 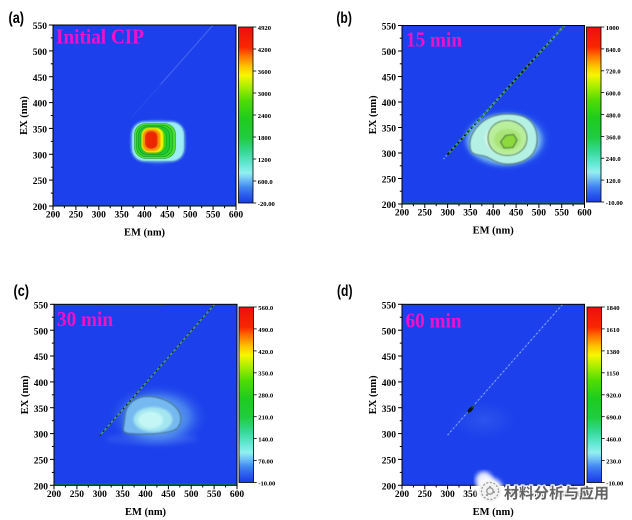 What do you see at coordinates (17, 18) in the screenshot?
I see `svg-text: (a)` at bounding box center [17, 18].